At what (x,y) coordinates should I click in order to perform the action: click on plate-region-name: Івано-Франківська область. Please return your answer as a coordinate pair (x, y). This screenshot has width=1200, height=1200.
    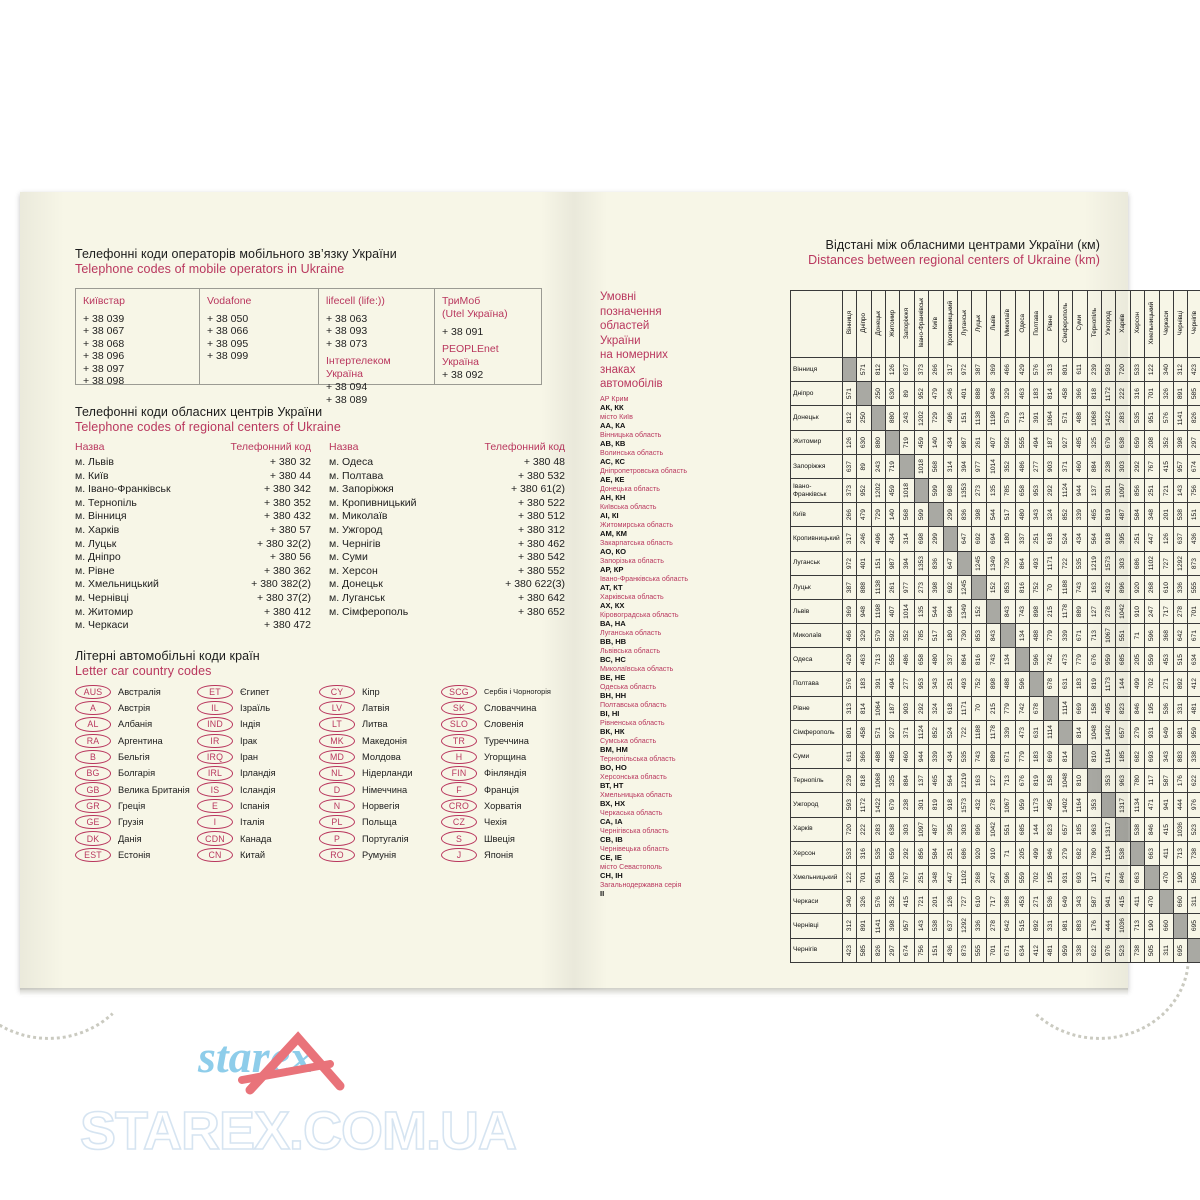
    Looking at the image, I should click on (644, 578).